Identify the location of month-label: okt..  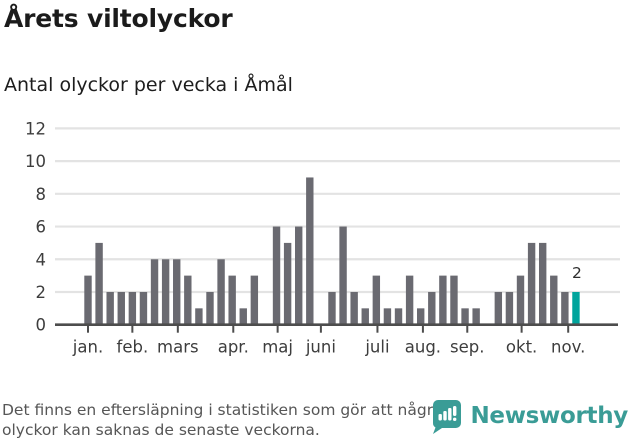
(521, 347).